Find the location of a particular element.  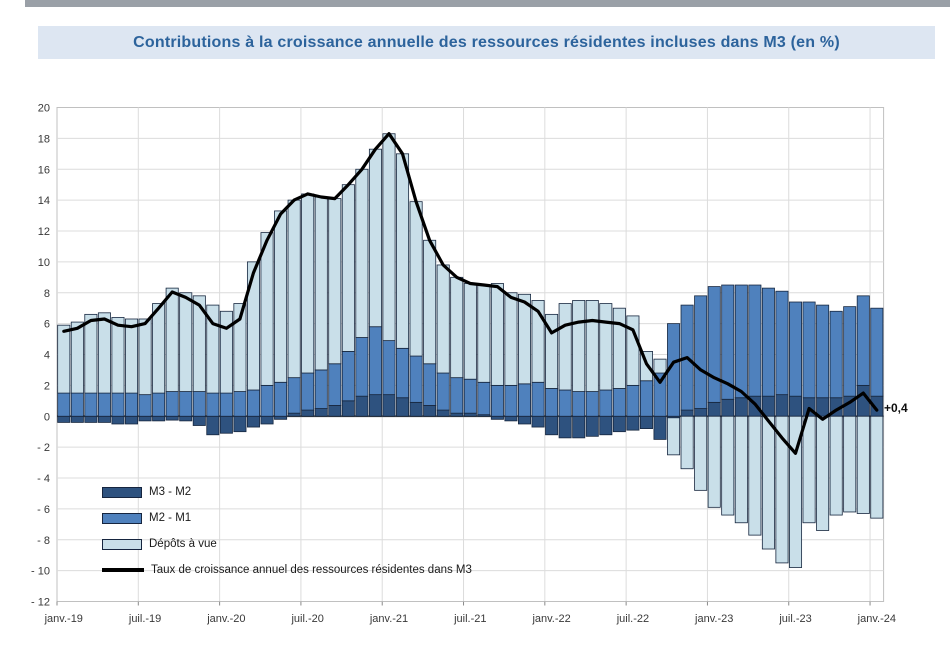

svg-text: 16 is located at coordinates (44, 170).